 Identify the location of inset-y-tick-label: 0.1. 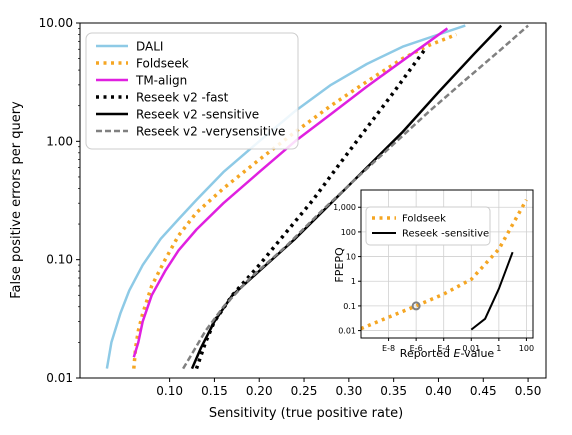
(349, 306).